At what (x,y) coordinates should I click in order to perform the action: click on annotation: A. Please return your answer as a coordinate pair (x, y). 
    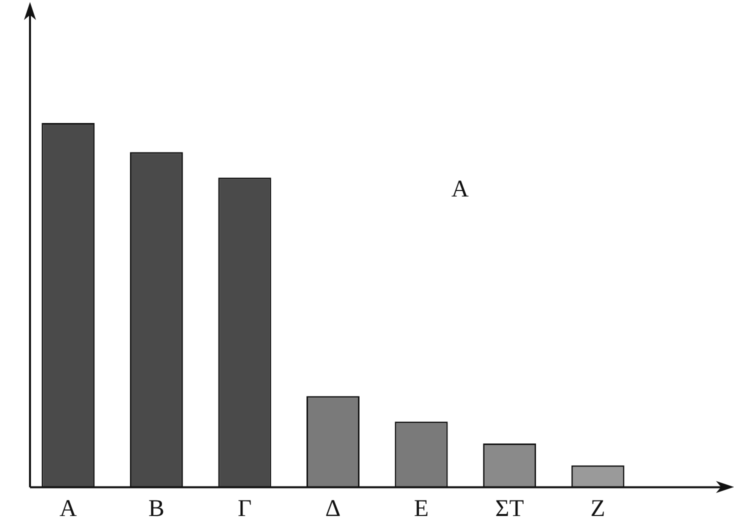
    Looking at the image, I should click on (460, 189).